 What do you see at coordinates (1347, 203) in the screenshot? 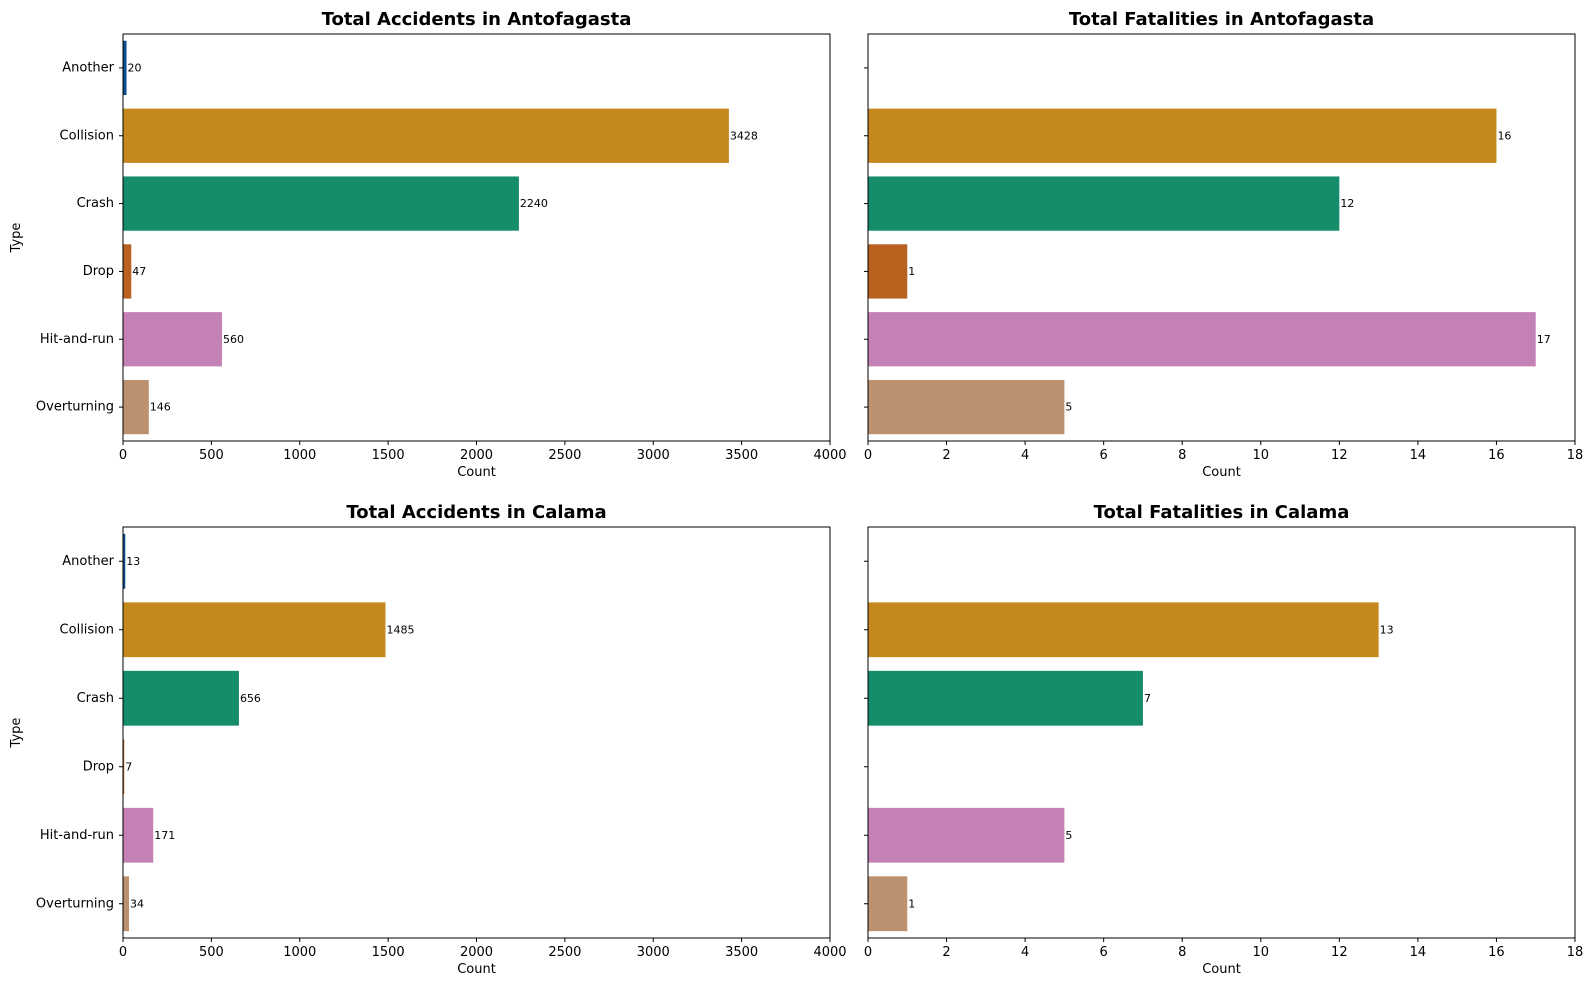
I see `data-label-crash: 12` at bounding box center [1347, 203].